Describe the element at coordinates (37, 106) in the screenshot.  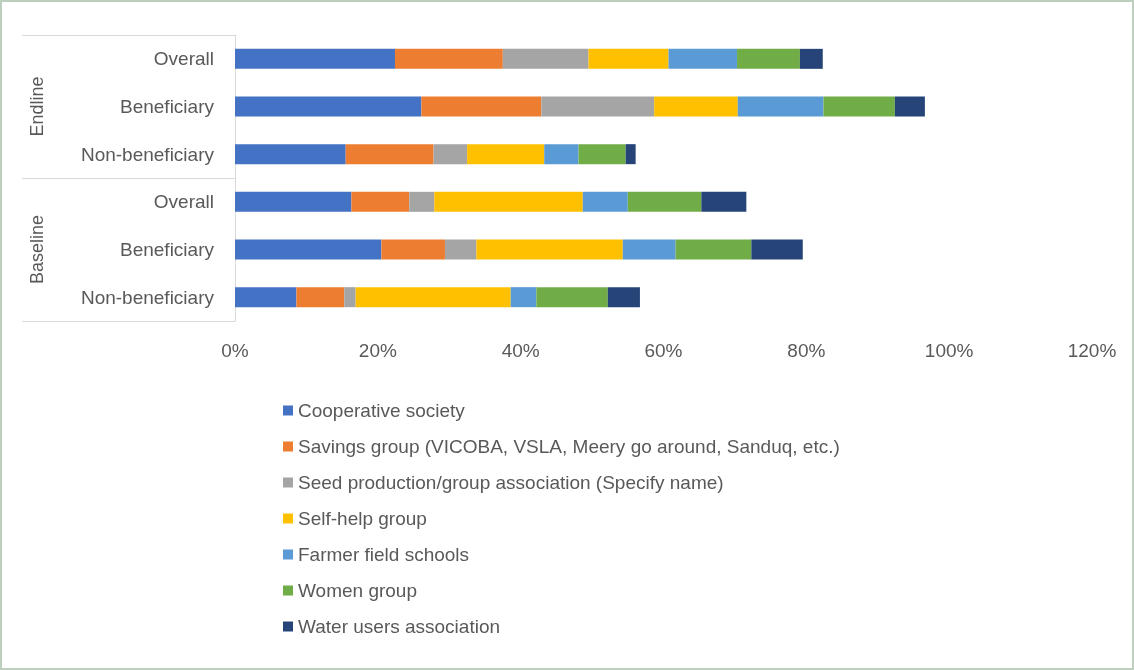
I see `text: Endline` at that location.